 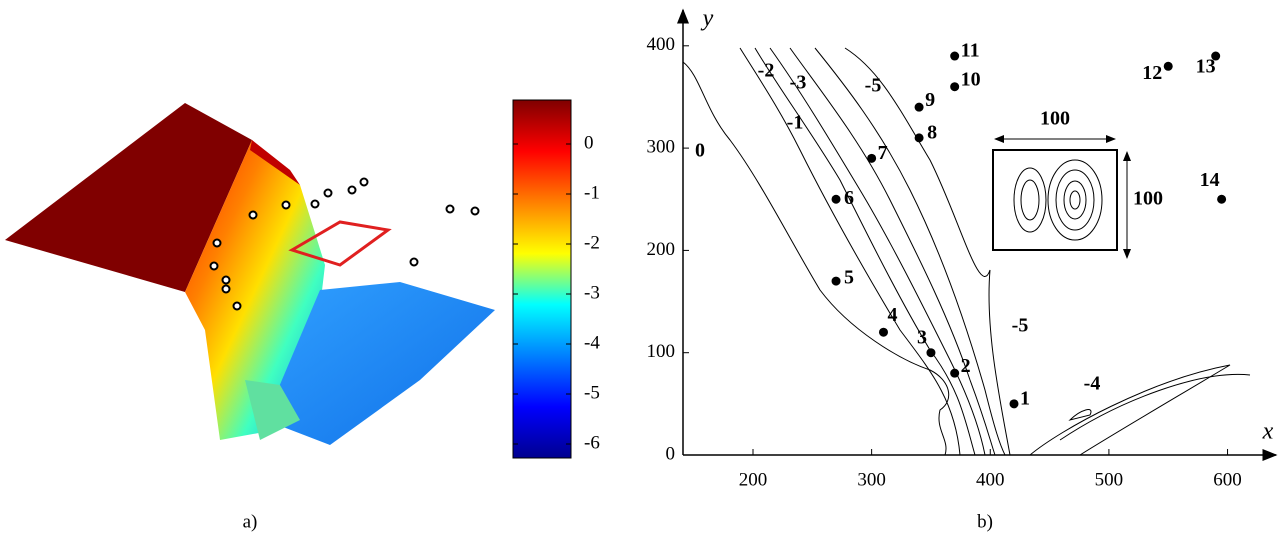 I want to click on station-label: 1, so click(x=1025, y=398).